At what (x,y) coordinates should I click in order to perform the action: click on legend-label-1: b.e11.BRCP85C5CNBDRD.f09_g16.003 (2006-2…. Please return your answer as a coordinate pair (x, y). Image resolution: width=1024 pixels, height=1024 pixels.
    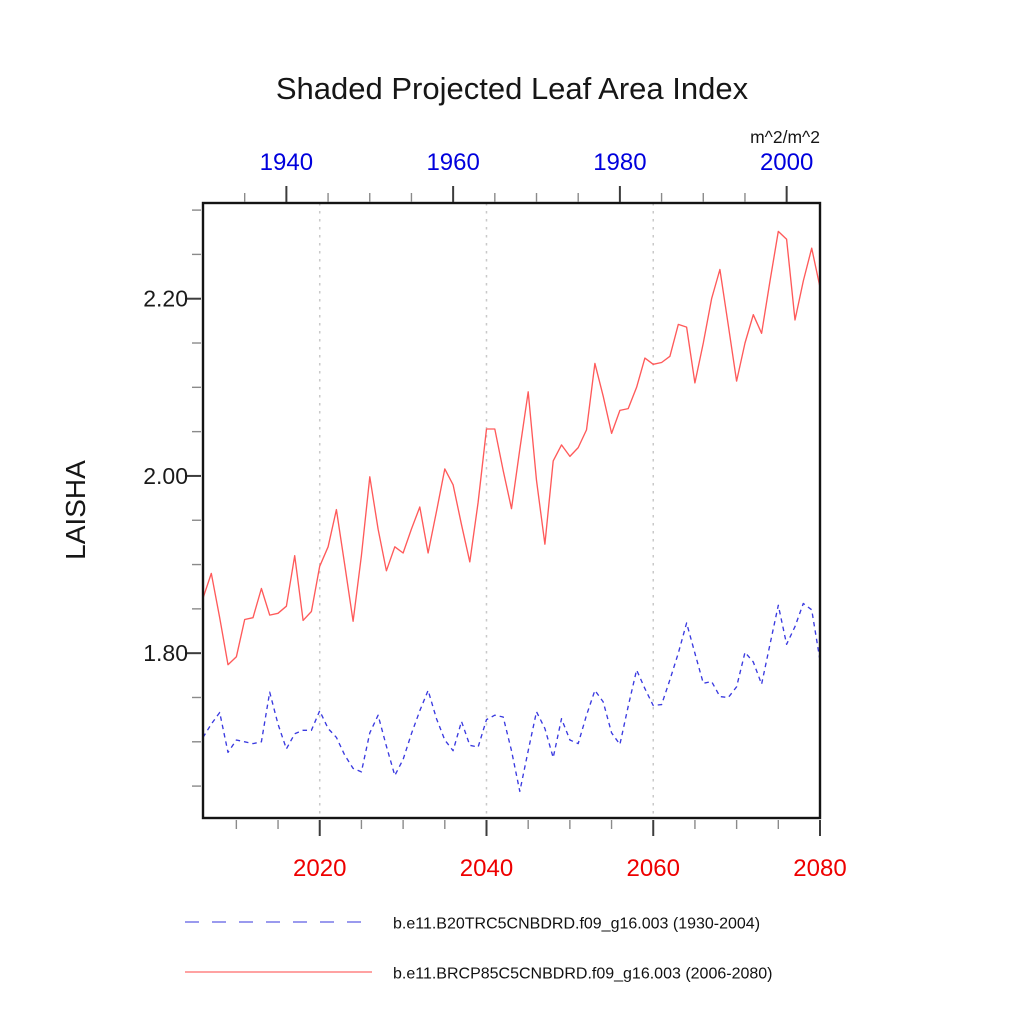
    Looking at the image, I should click on (582, 974).